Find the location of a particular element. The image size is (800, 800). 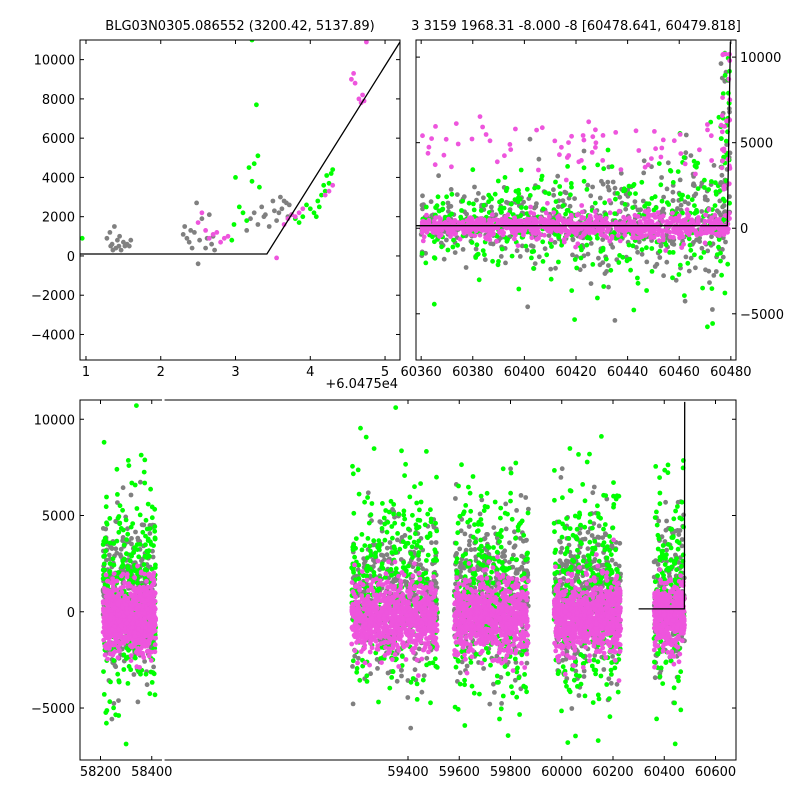

x-tick-label: 60460 is located at coordinates (679, 372).